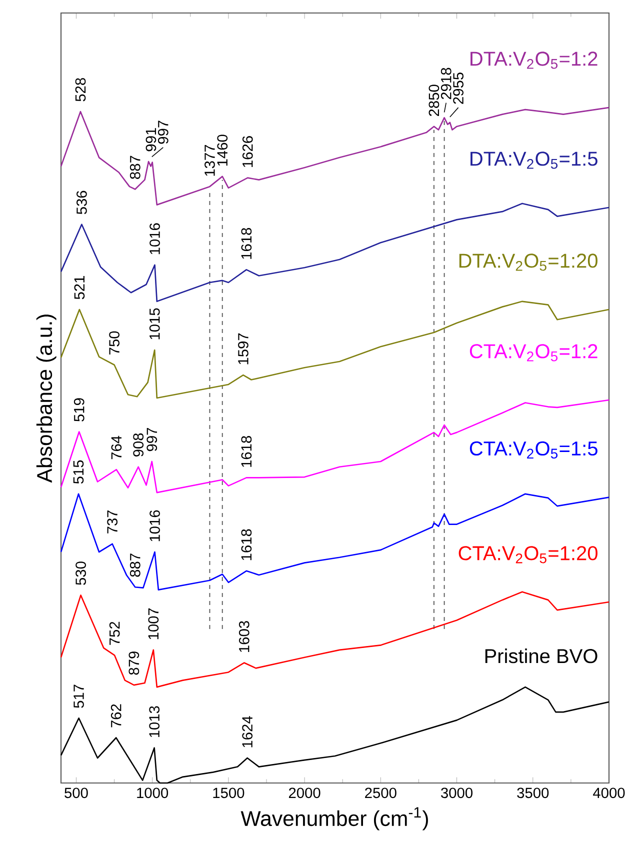  I want to click on annotation: 879, so click(134, 663).